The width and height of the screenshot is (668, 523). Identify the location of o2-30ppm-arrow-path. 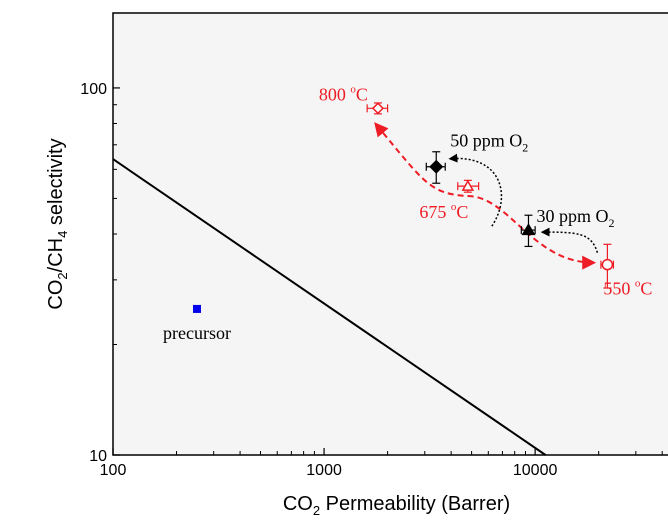
(569, 240).